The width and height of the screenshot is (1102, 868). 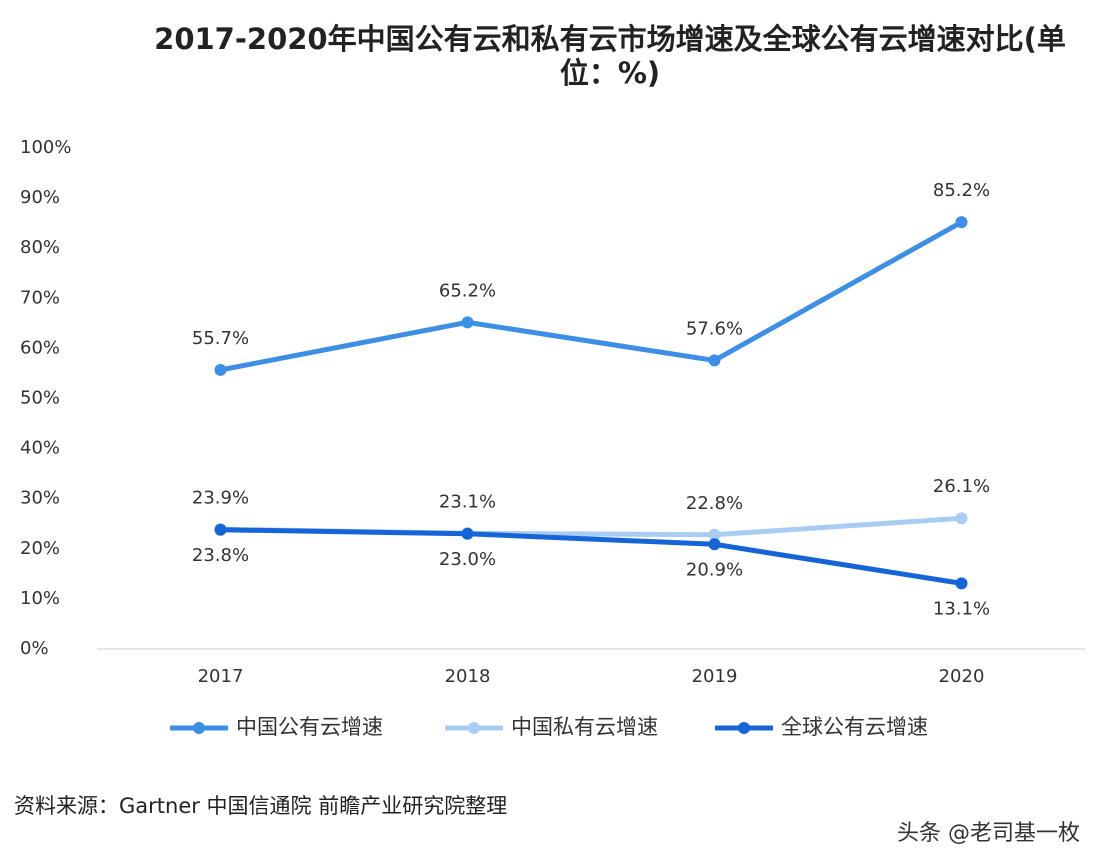 What do you see at coordinates (467, 501) in the screenshot?
I see `data-label: 23.1%` at bounding box center [467, 501].